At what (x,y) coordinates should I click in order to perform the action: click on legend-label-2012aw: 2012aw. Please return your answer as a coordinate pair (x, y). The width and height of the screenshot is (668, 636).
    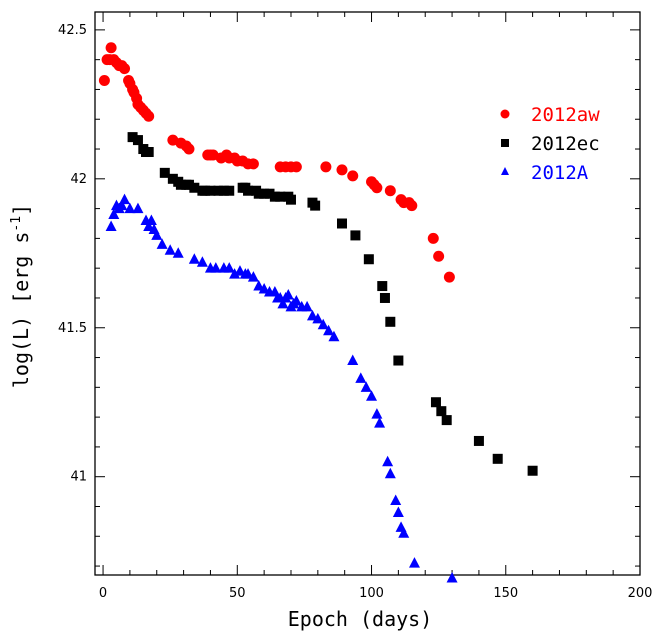
    Looking at the image, I should click on (565, 115).